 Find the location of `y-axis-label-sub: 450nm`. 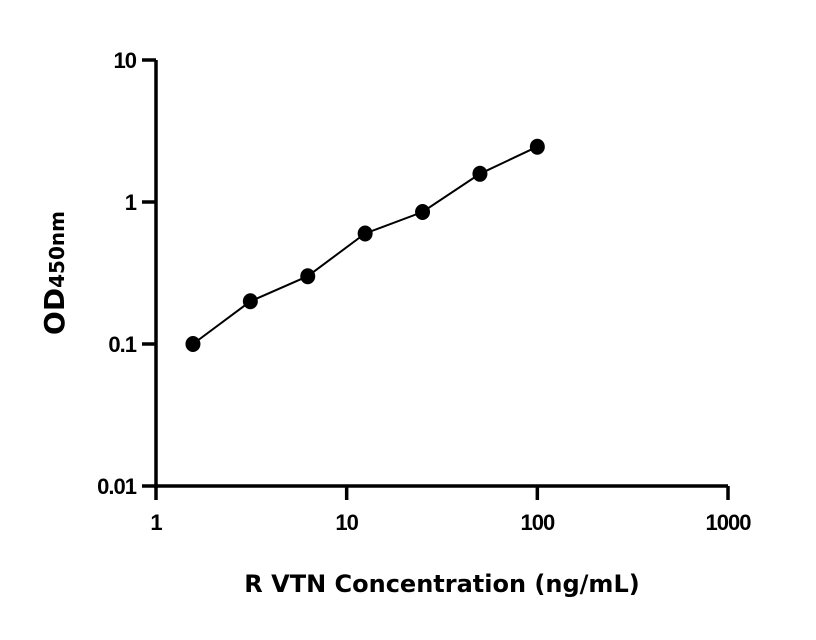

y-axis-label-sub: 450nm is located at coordinates (57, 249).